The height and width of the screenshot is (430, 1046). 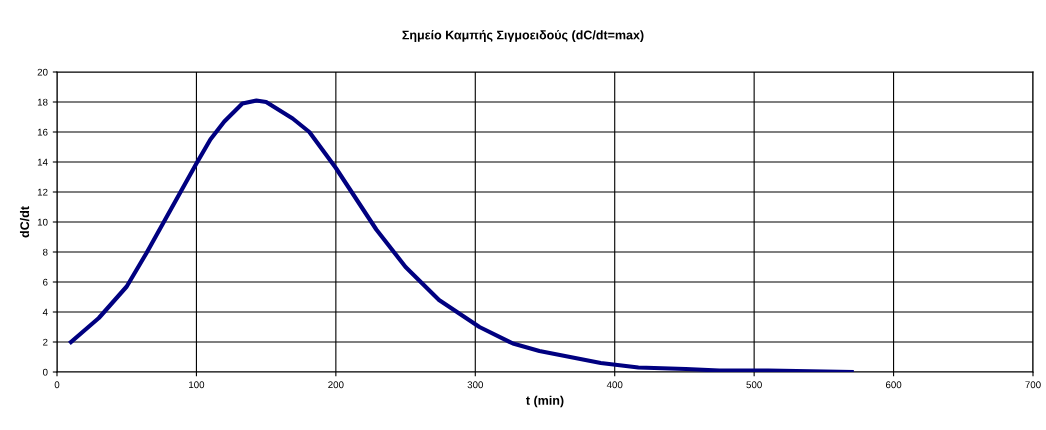 I want to click on y-tick-label: 18, so click(x=42, y=102).